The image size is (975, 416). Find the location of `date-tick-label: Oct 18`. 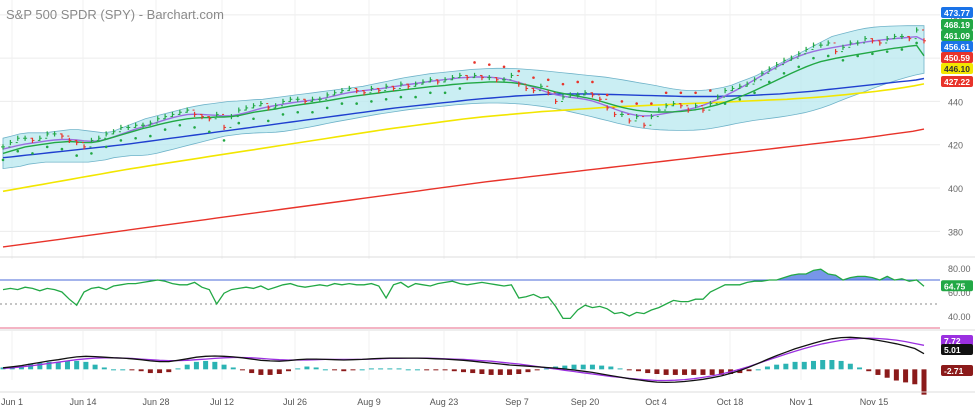

date-tick-label: Oct 18 is located at coordinates (730, 402).